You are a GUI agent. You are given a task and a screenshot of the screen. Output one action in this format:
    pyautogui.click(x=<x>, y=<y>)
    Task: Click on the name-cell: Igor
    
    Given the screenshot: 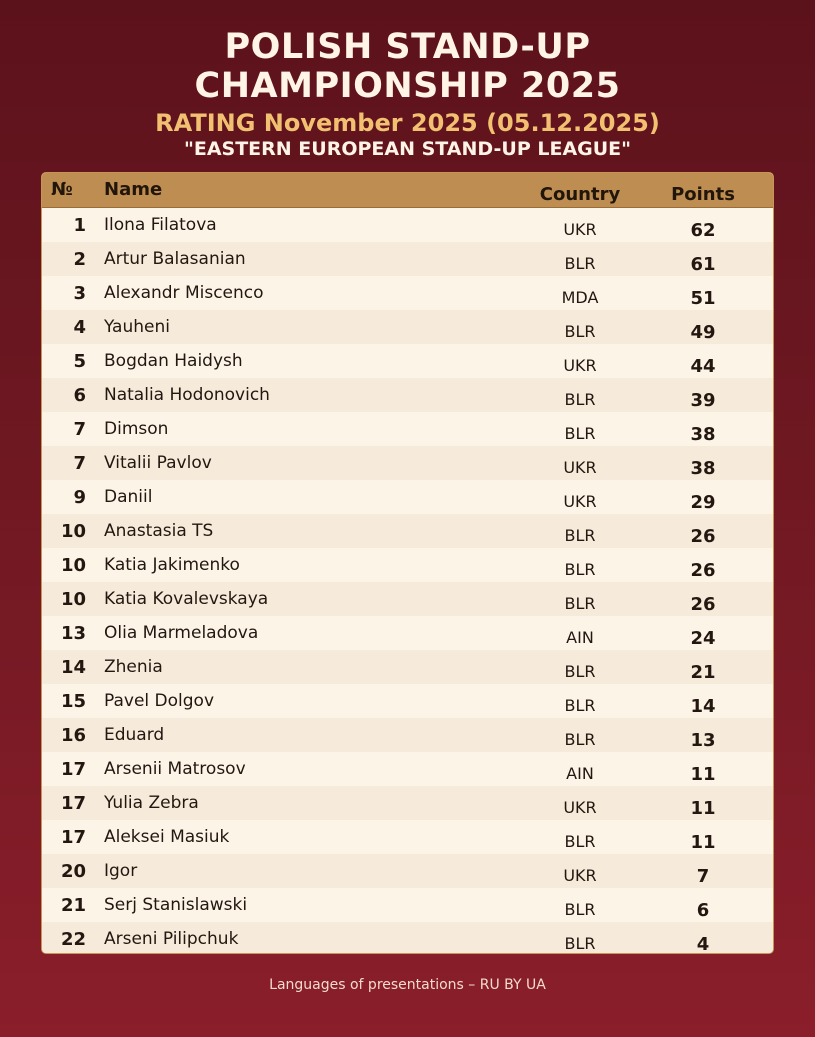 What is the action you would take?
    pyautogui.click(x=121, y=871)
    